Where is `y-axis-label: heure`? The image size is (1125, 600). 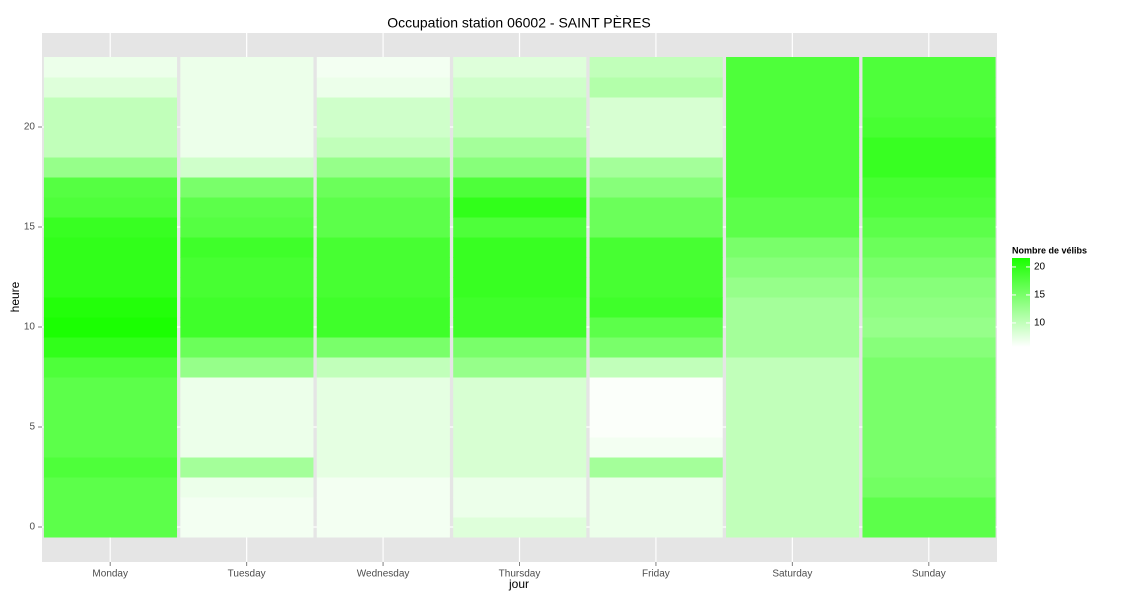
y-axis-label: heure is located at coordinates (15, 296).